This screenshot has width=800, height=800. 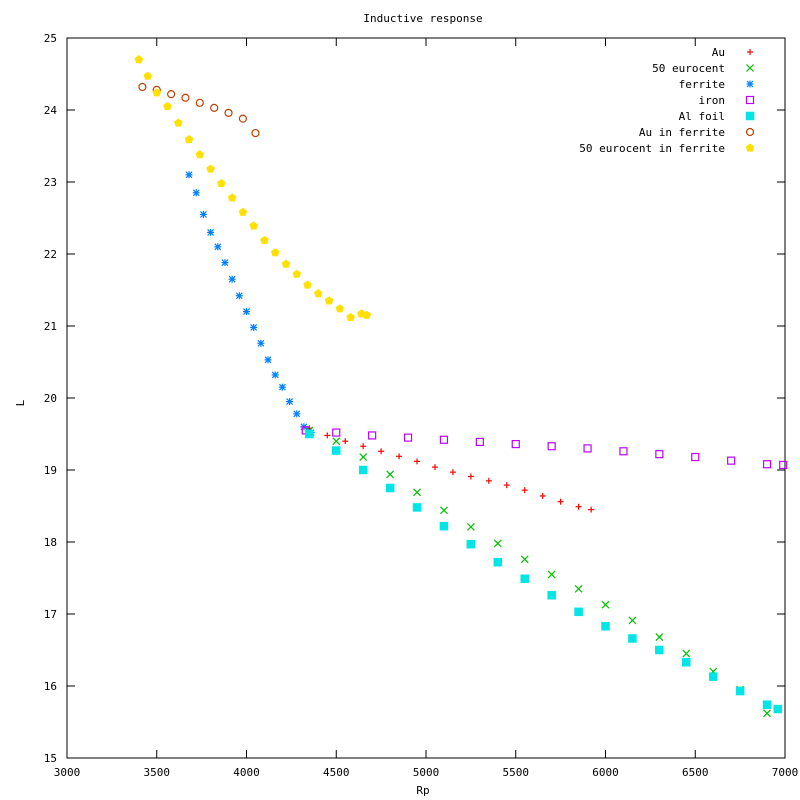 What do you see at coordinates (516, 772) in the screenshot?
I see `x-tick-label: 5500` at bounding box center [516, 772].